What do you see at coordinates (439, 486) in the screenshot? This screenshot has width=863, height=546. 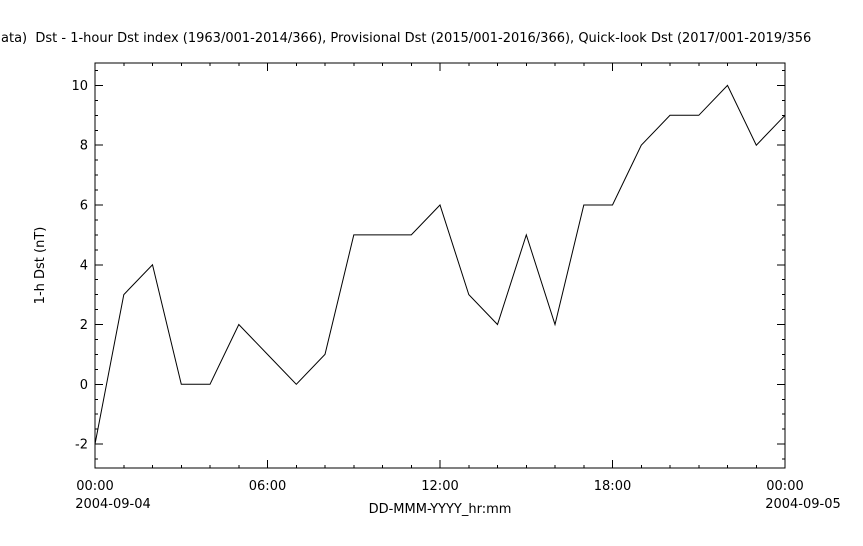 I see `x-tick-label: 12:00` at bounding box center [439, 486].